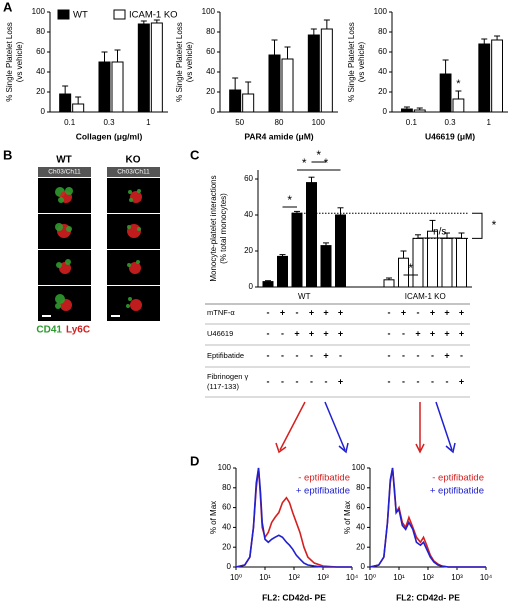 The height and width of the screenshot is (613, 520). Describe the element at coordinates (213, 228) in the screenshot. I see `y-axis-label: Monocyte-platelet interactions` at that location.